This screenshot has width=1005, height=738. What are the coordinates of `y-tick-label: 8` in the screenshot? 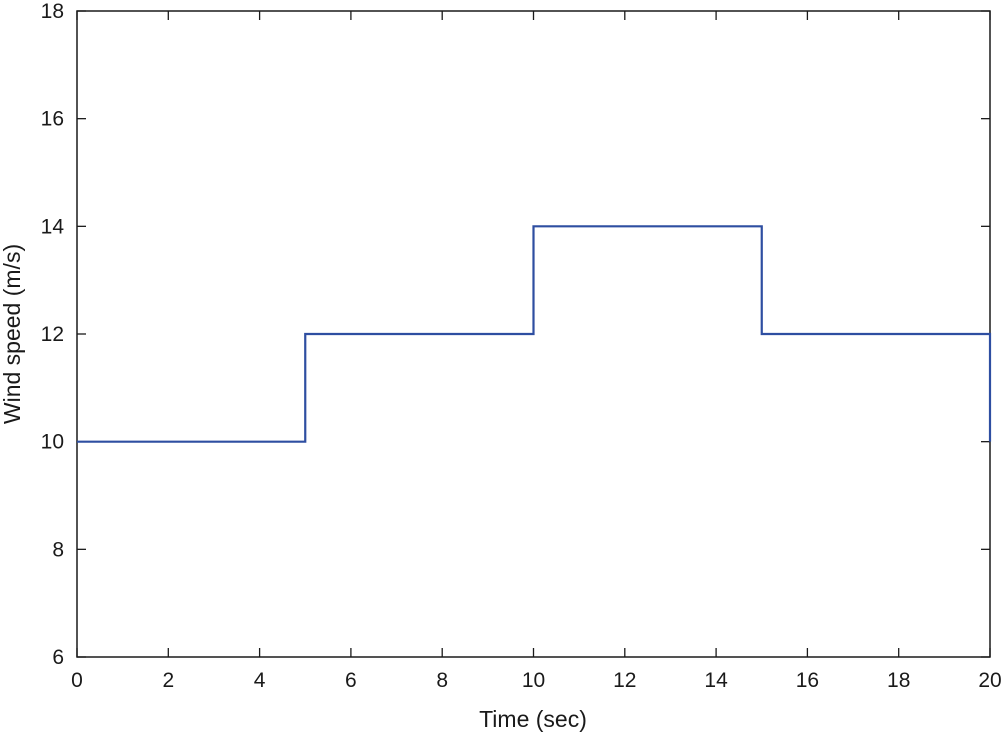 It's located at (58, 549).